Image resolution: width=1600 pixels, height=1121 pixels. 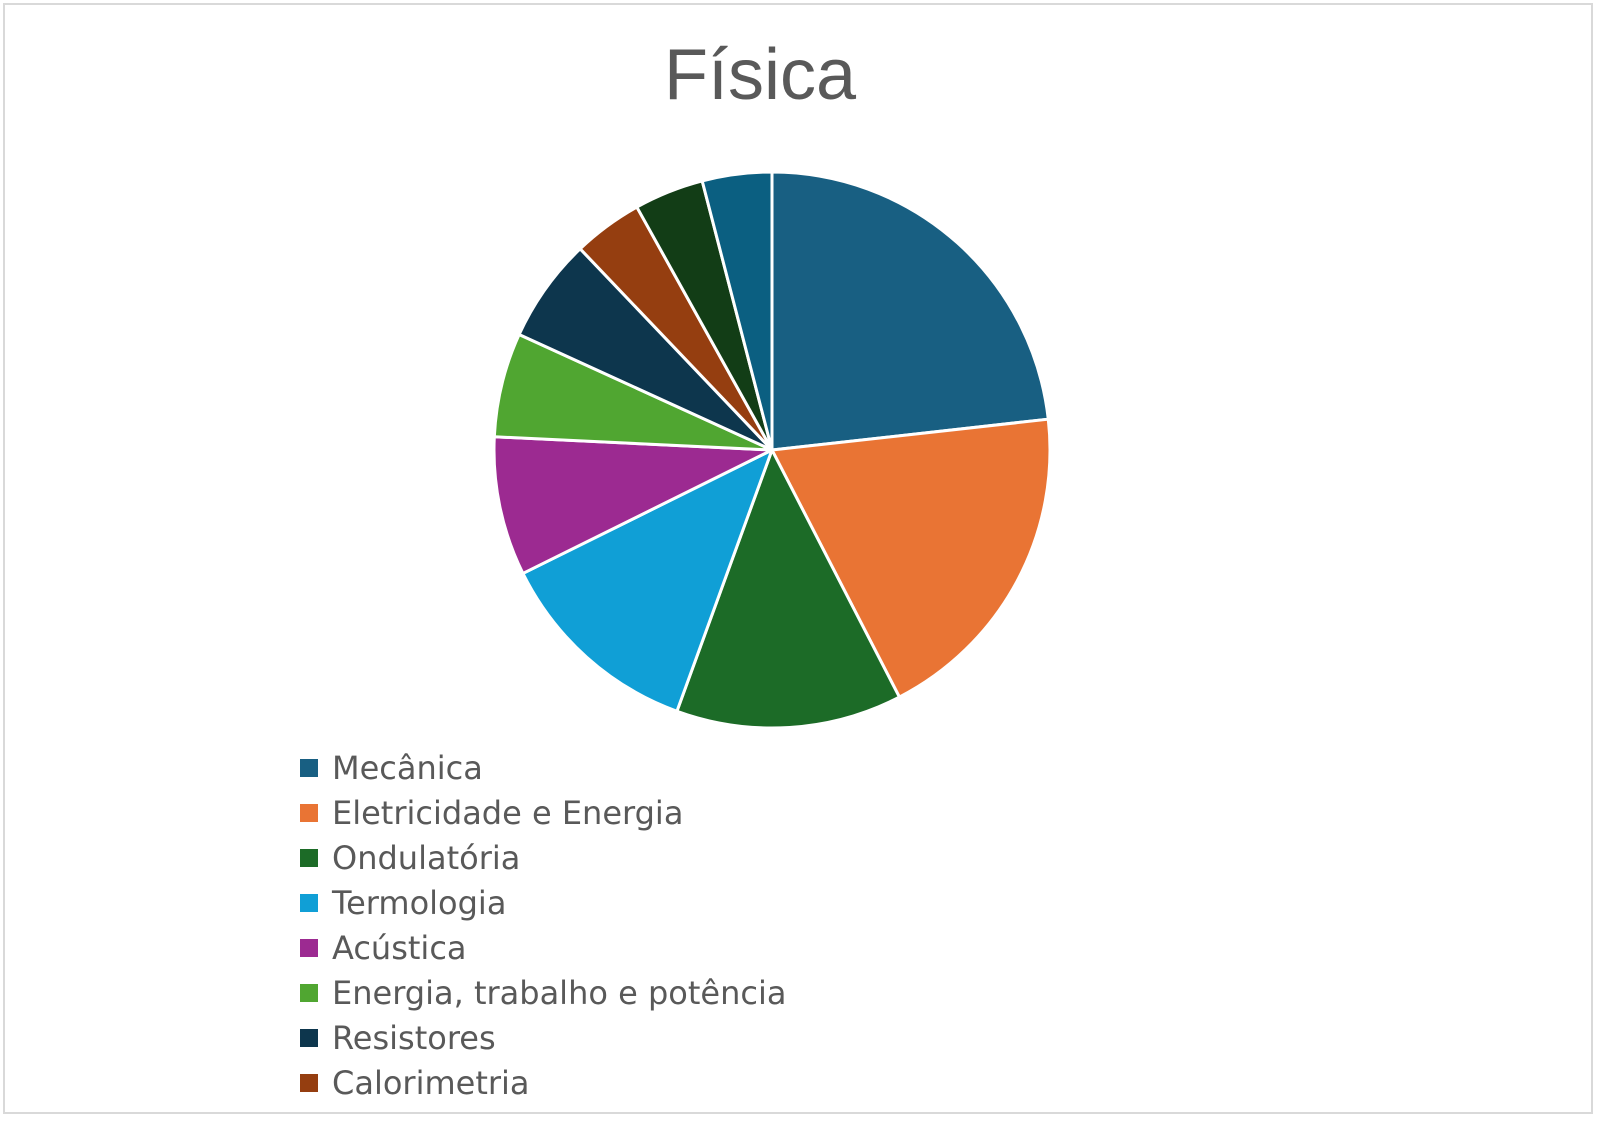 What do you see at coordinates (543, 767) in the screenshot?
I see `legend-item: Mecânica` at bounding box center [543, 767].